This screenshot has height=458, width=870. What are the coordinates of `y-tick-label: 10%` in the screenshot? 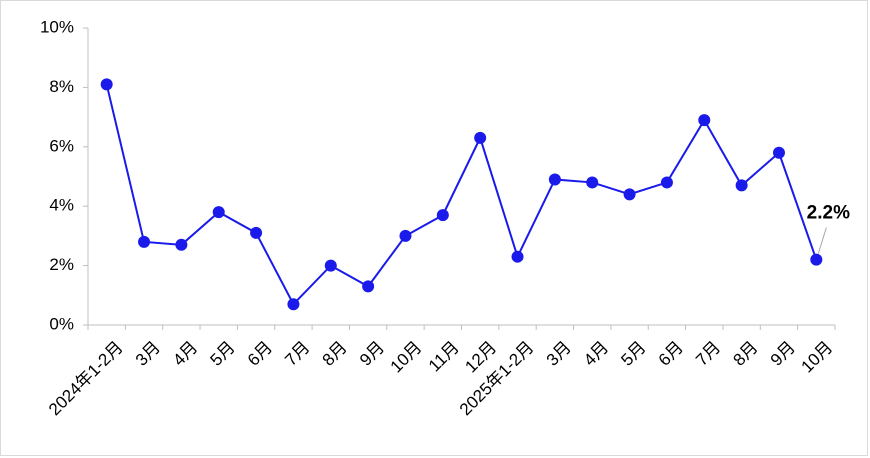 It's located at (57, 26).